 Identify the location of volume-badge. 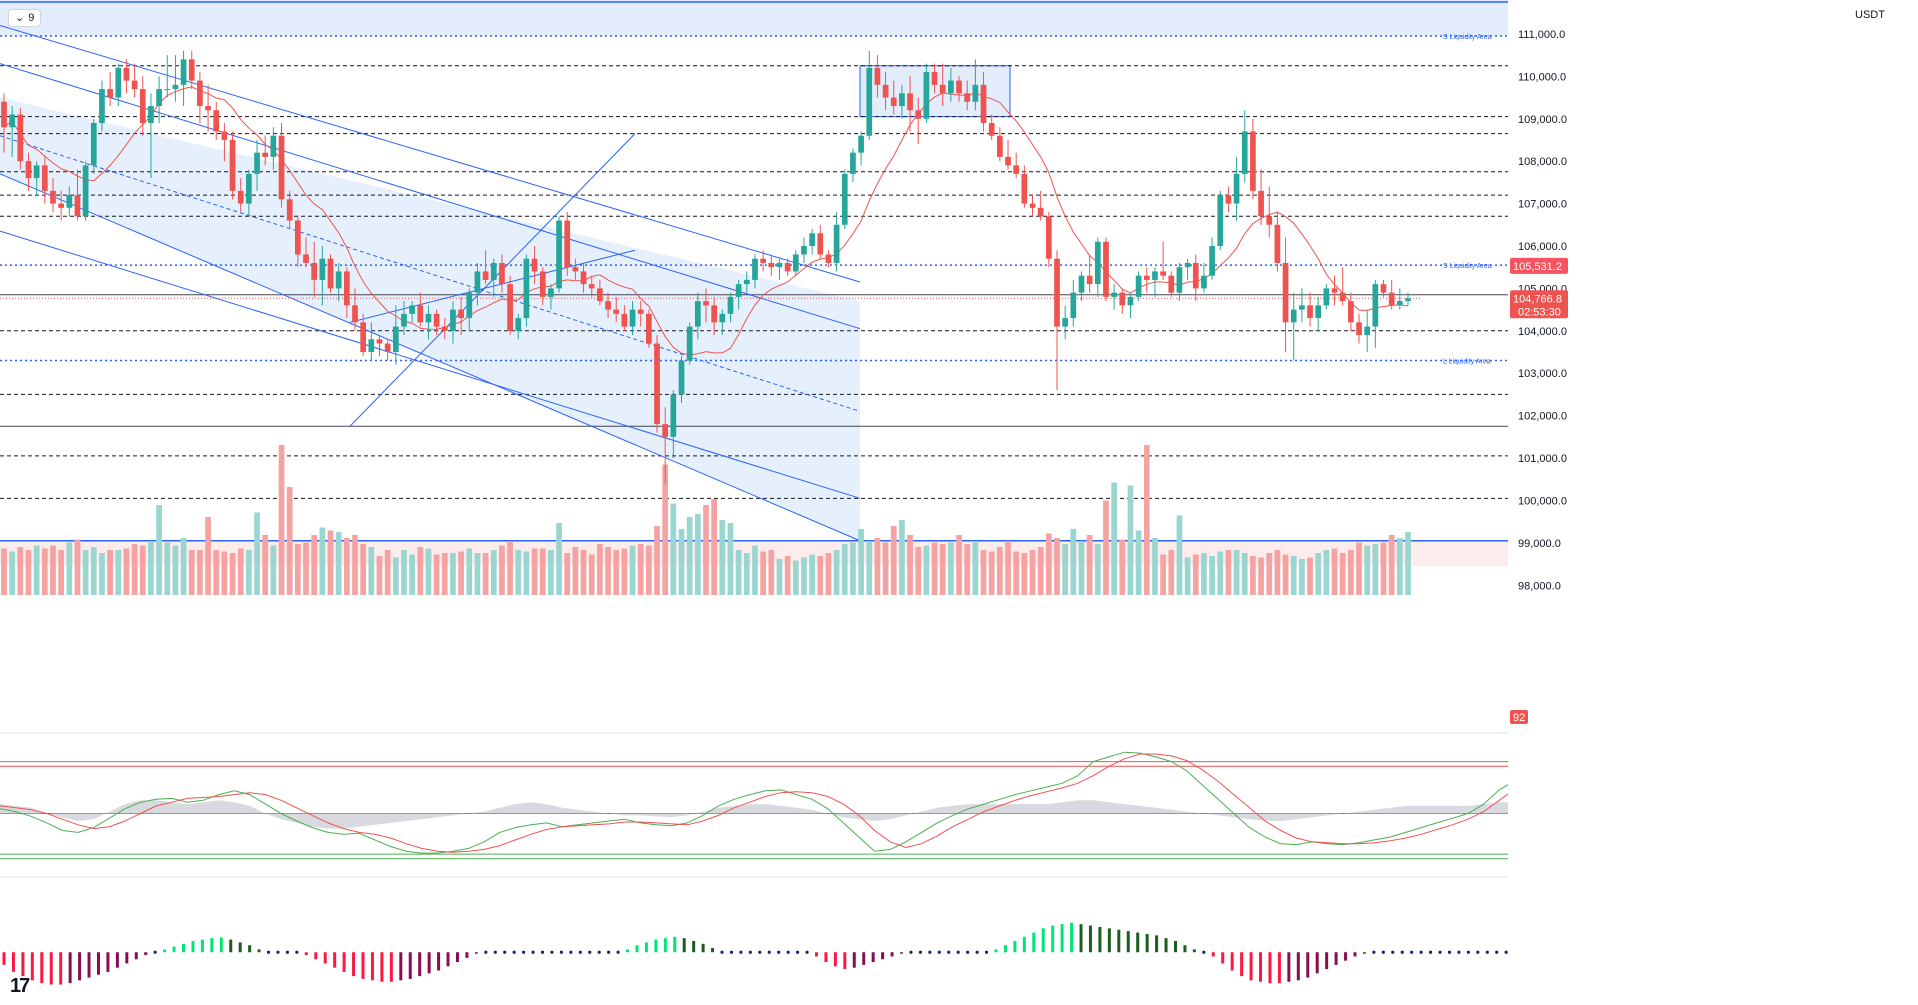
(1519, 717).